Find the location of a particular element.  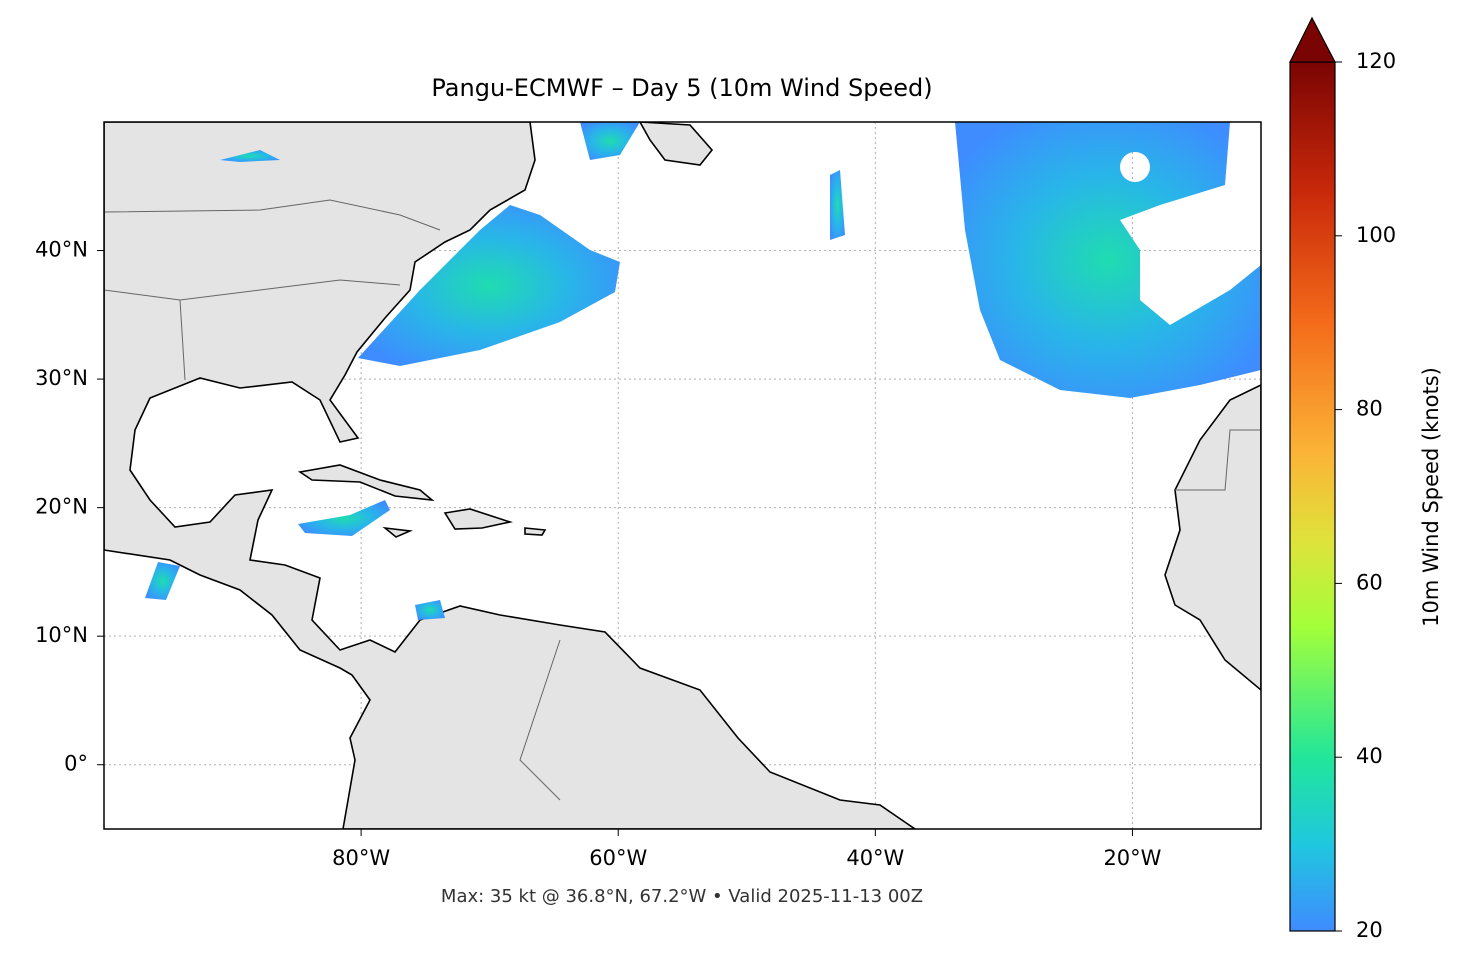

x-tick-label: 40°W is located at coordinates (875, 858).